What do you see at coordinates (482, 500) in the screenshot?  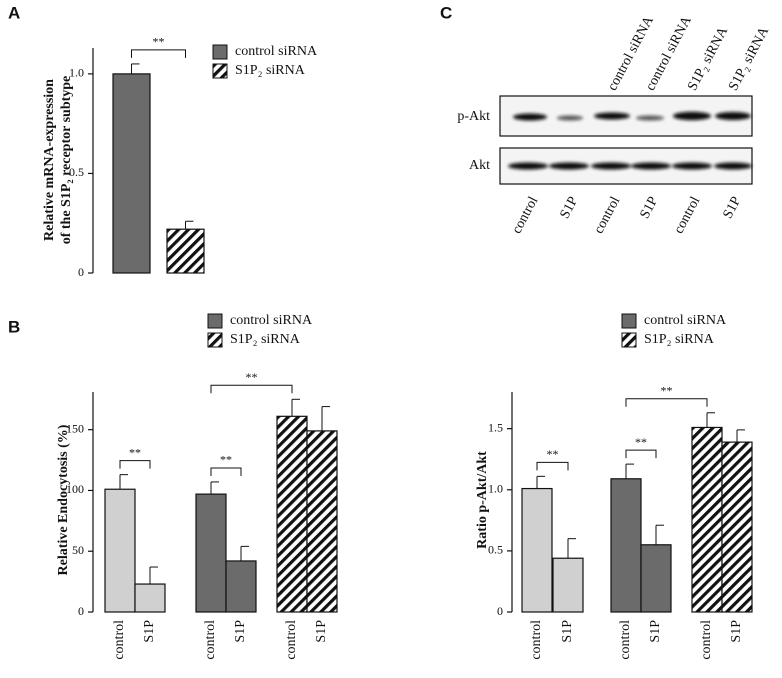 I see `y-axis-label: Ratio p-Akt/Akt` at bounding box center [482, 500].